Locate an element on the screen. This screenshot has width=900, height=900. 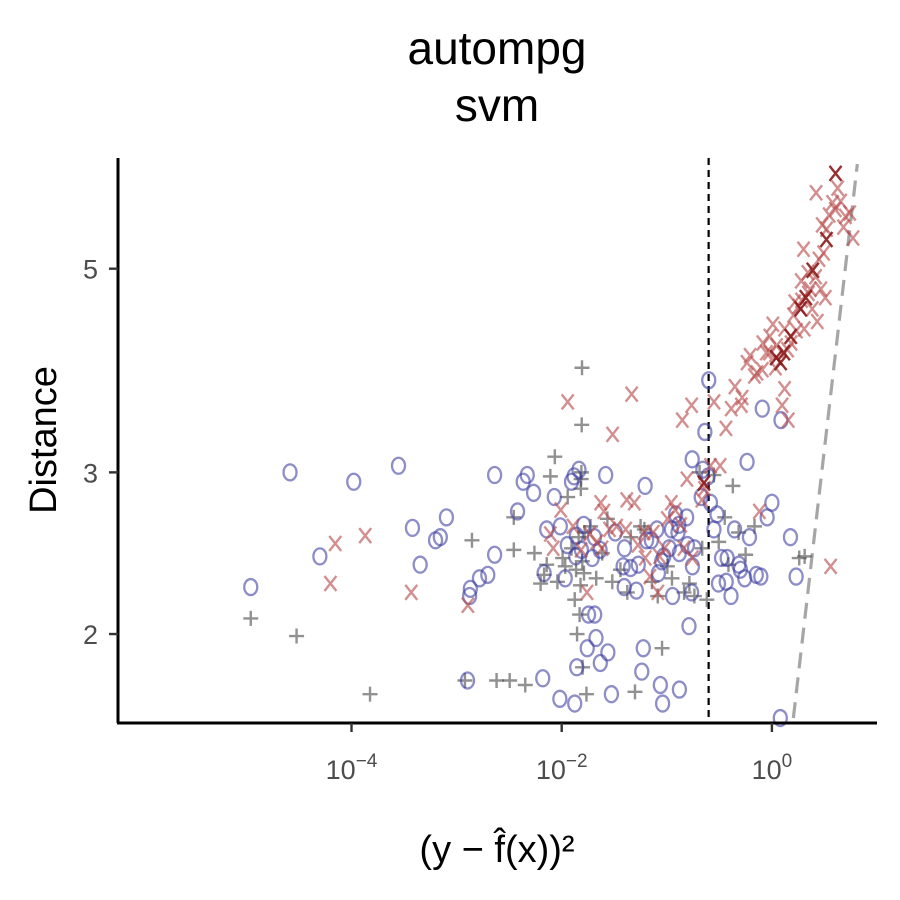
y-tick-label: 2 is located at coordinates (90, 635).